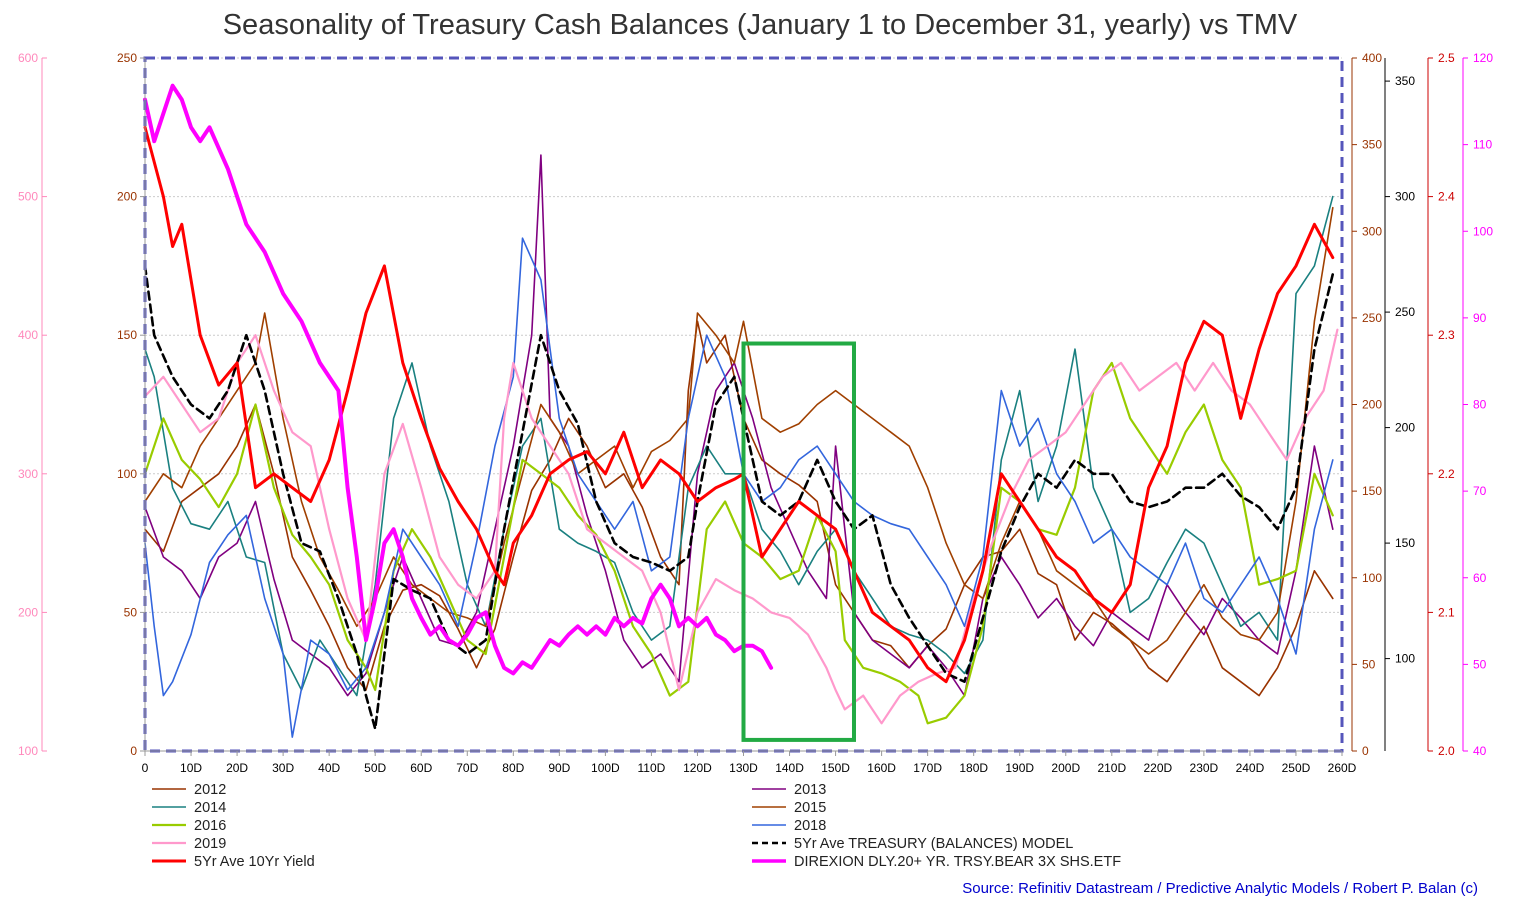  I want to click on x-axis-tick-label: 210D, so click(1111, 768).